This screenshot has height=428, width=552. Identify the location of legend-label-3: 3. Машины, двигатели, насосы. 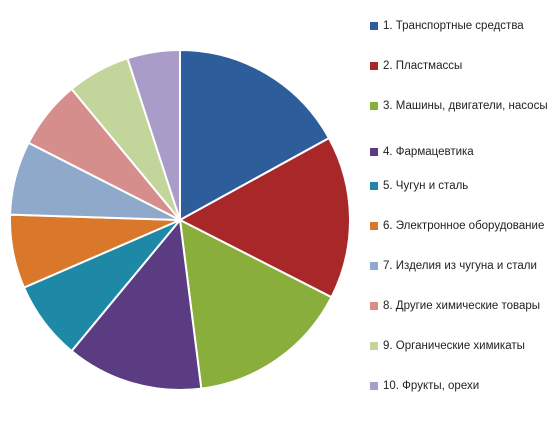
(465, 106).